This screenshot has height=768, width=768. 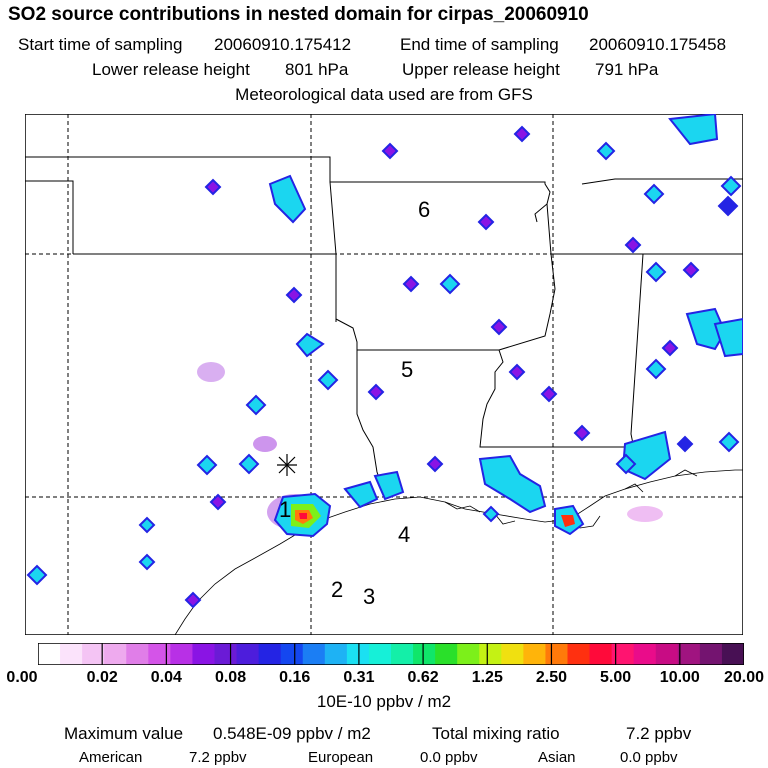 What do you see at coordinates (230, 677) in the screenshot?
I see `colorbar-tick-label: 0.08` at bounding box center [230, 677].